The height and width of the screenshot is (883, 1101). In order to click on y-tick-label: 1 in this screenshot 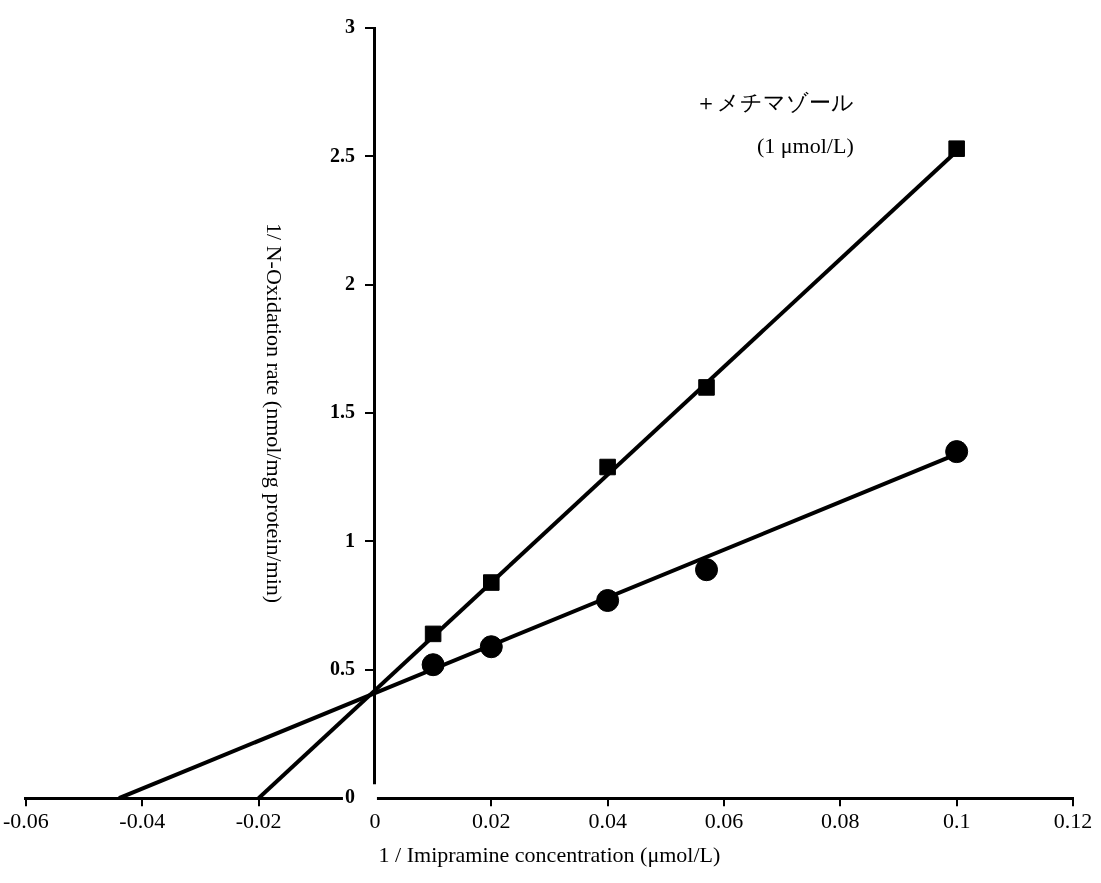, I will do `click(359, 539)`.